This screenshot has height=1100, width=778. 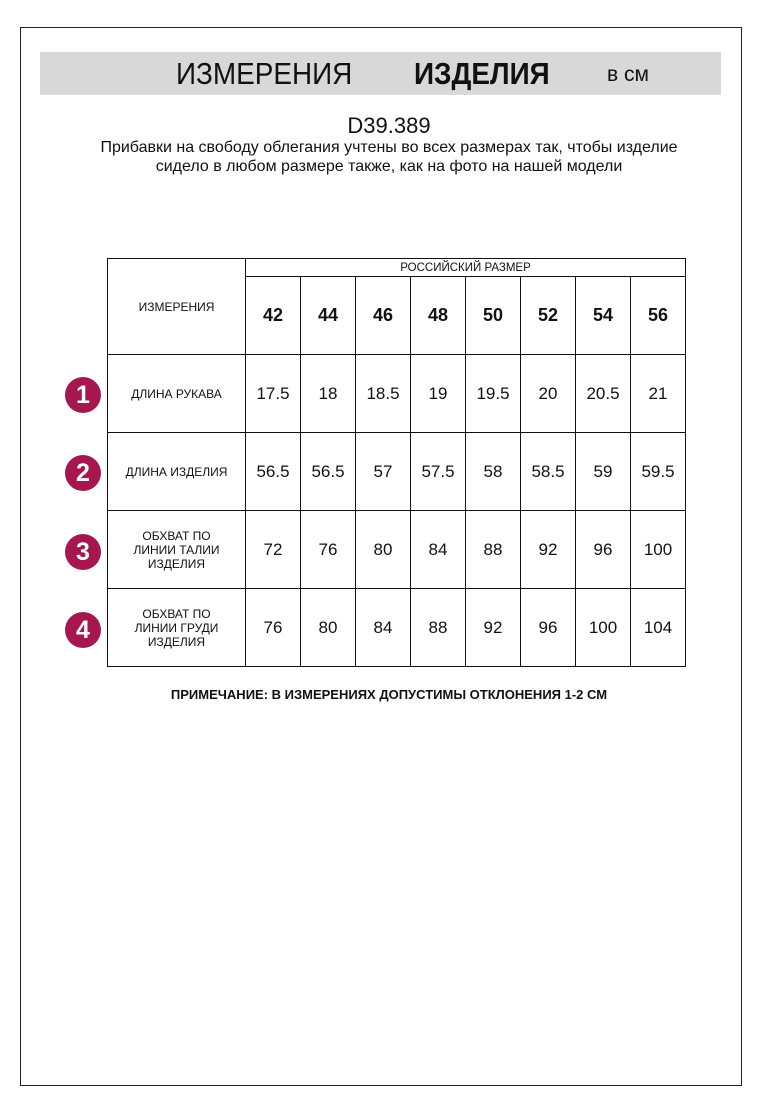 What do you see at coordinates (548, 393) in the screenshot?
I see `measurement-cell: 20` at bounding box center [548, 393].